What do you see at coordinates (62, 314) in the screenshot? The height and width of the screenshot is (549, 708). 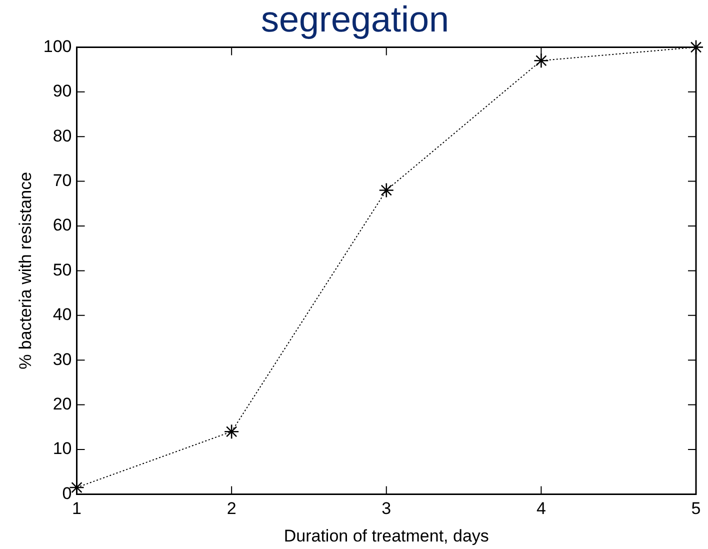 I see `y-tick-label: 40` at bounding box center [62, 314].